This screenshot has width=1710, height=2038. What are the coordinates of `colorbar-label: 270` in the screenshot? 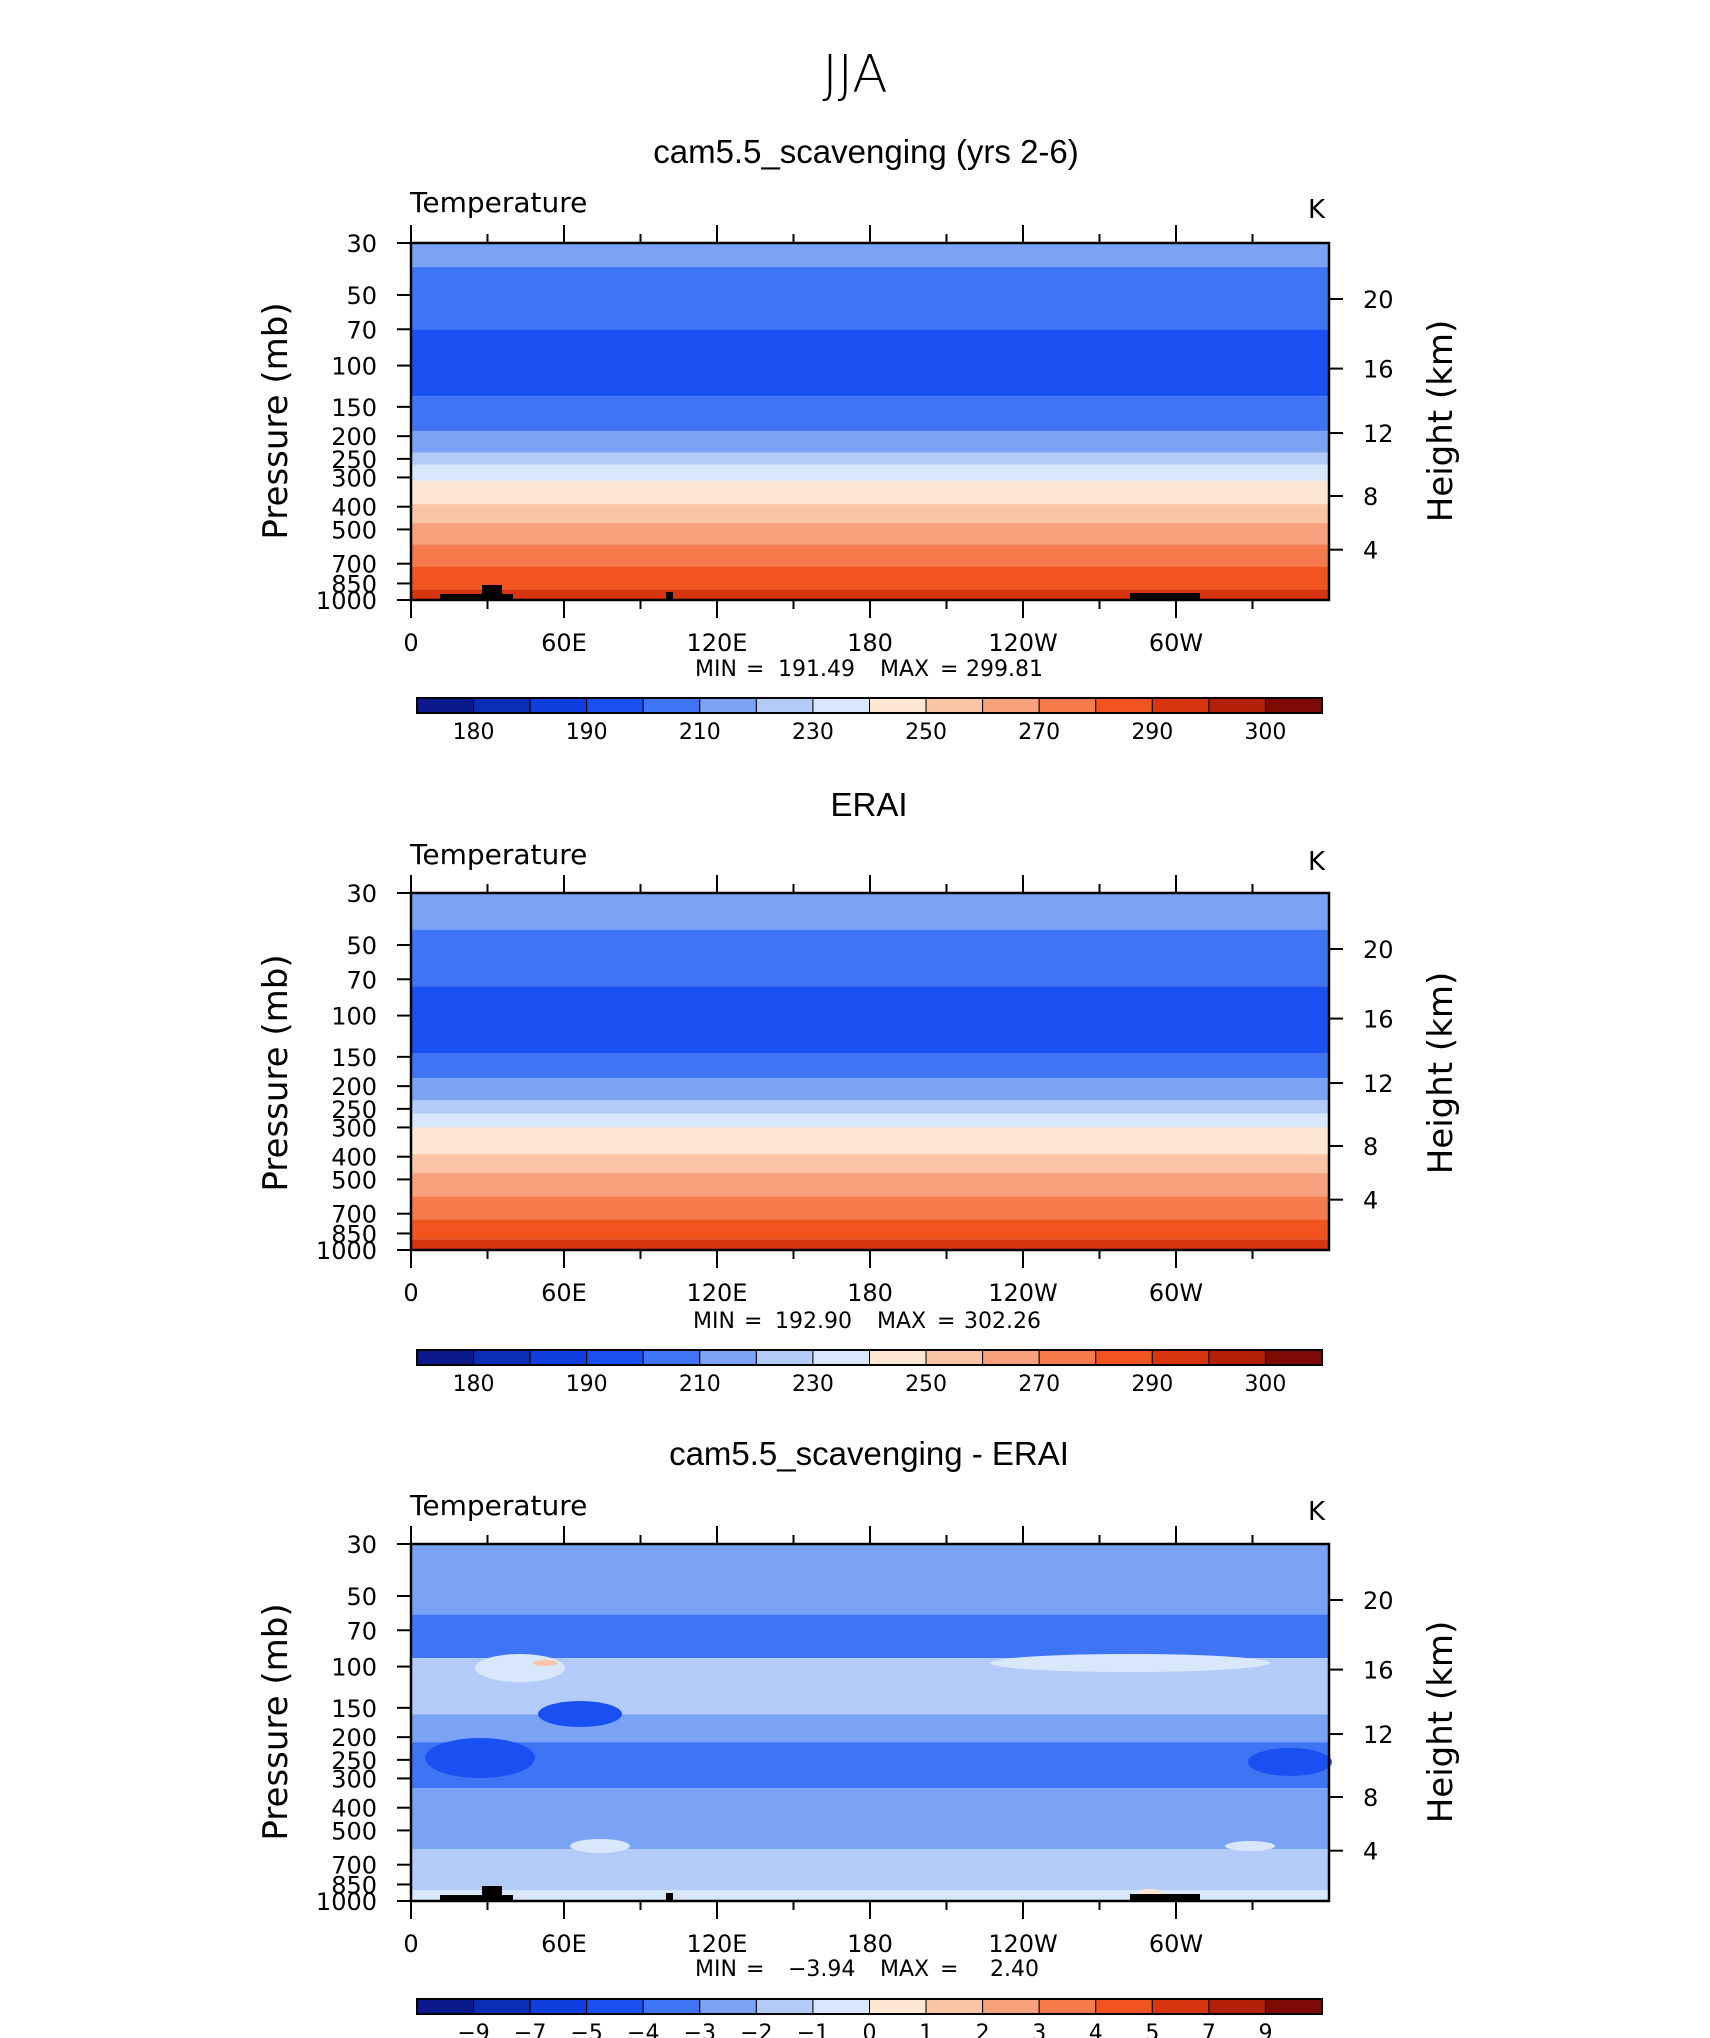 It's located at (1039, 732).